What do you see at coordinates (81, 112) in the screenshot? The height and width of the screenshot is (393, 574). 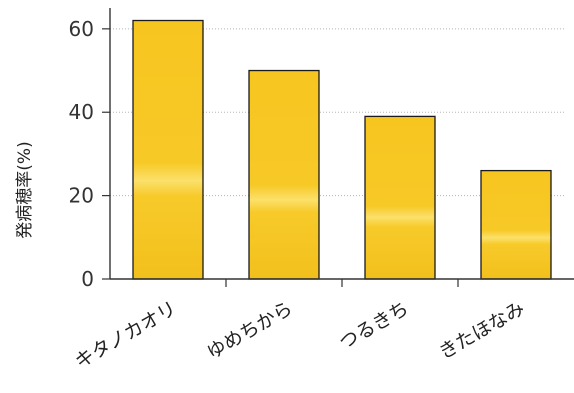 I see `y-tick-label: 40` at bounding box center [81, 112].